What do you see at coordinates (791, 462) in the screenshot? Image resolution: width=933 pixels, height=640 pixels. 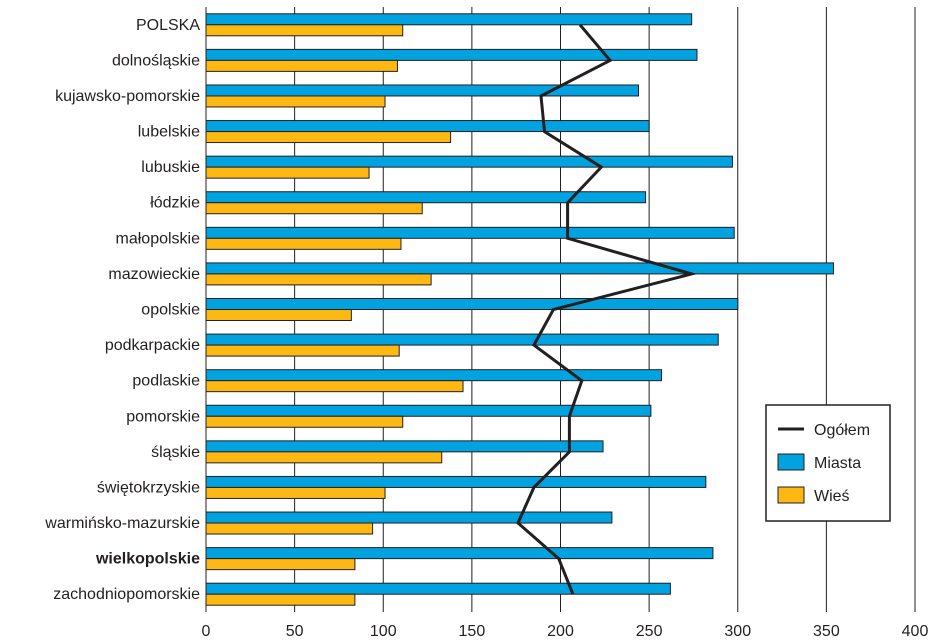 I see `legend-swatch-miasta` at bounding box center [791, 462].